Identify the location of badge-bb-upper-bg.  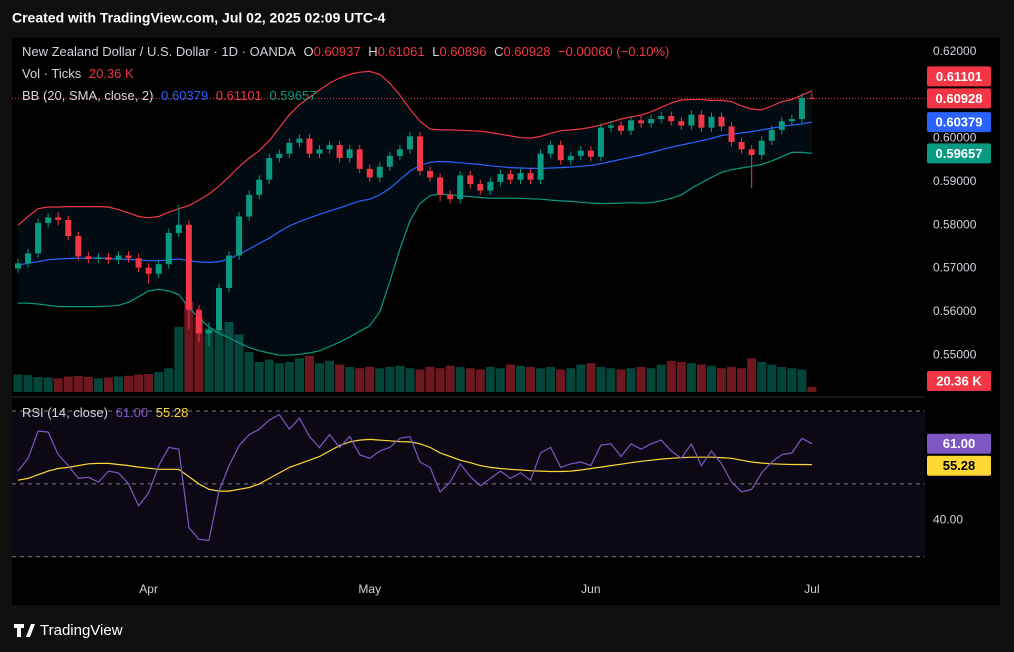
(959, 76).